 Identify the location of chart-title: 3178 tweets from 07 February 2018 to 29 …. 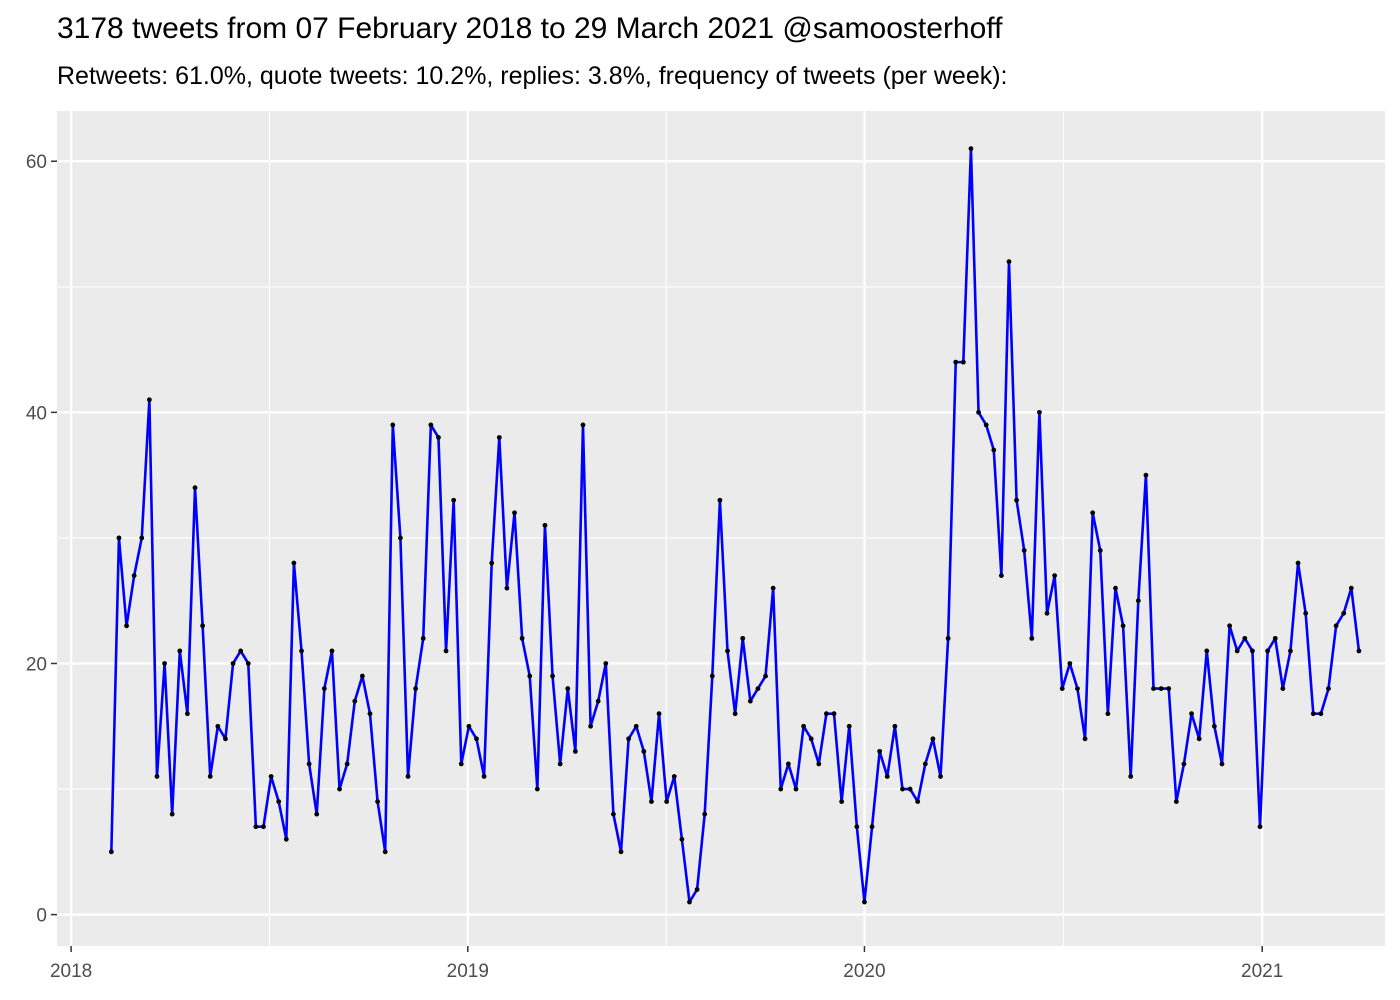
(530, 28).